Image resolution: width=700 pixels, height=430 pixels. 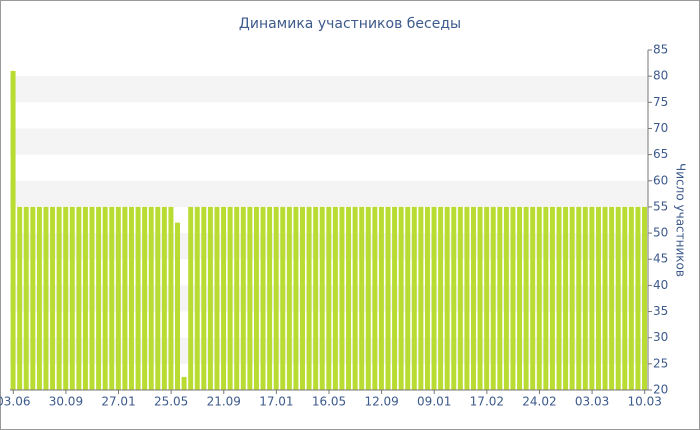 What do you see at coordinates (539, 402) in the screenshot?
I see `x-tick-label: 24.02` at bounding box center [539, 402].